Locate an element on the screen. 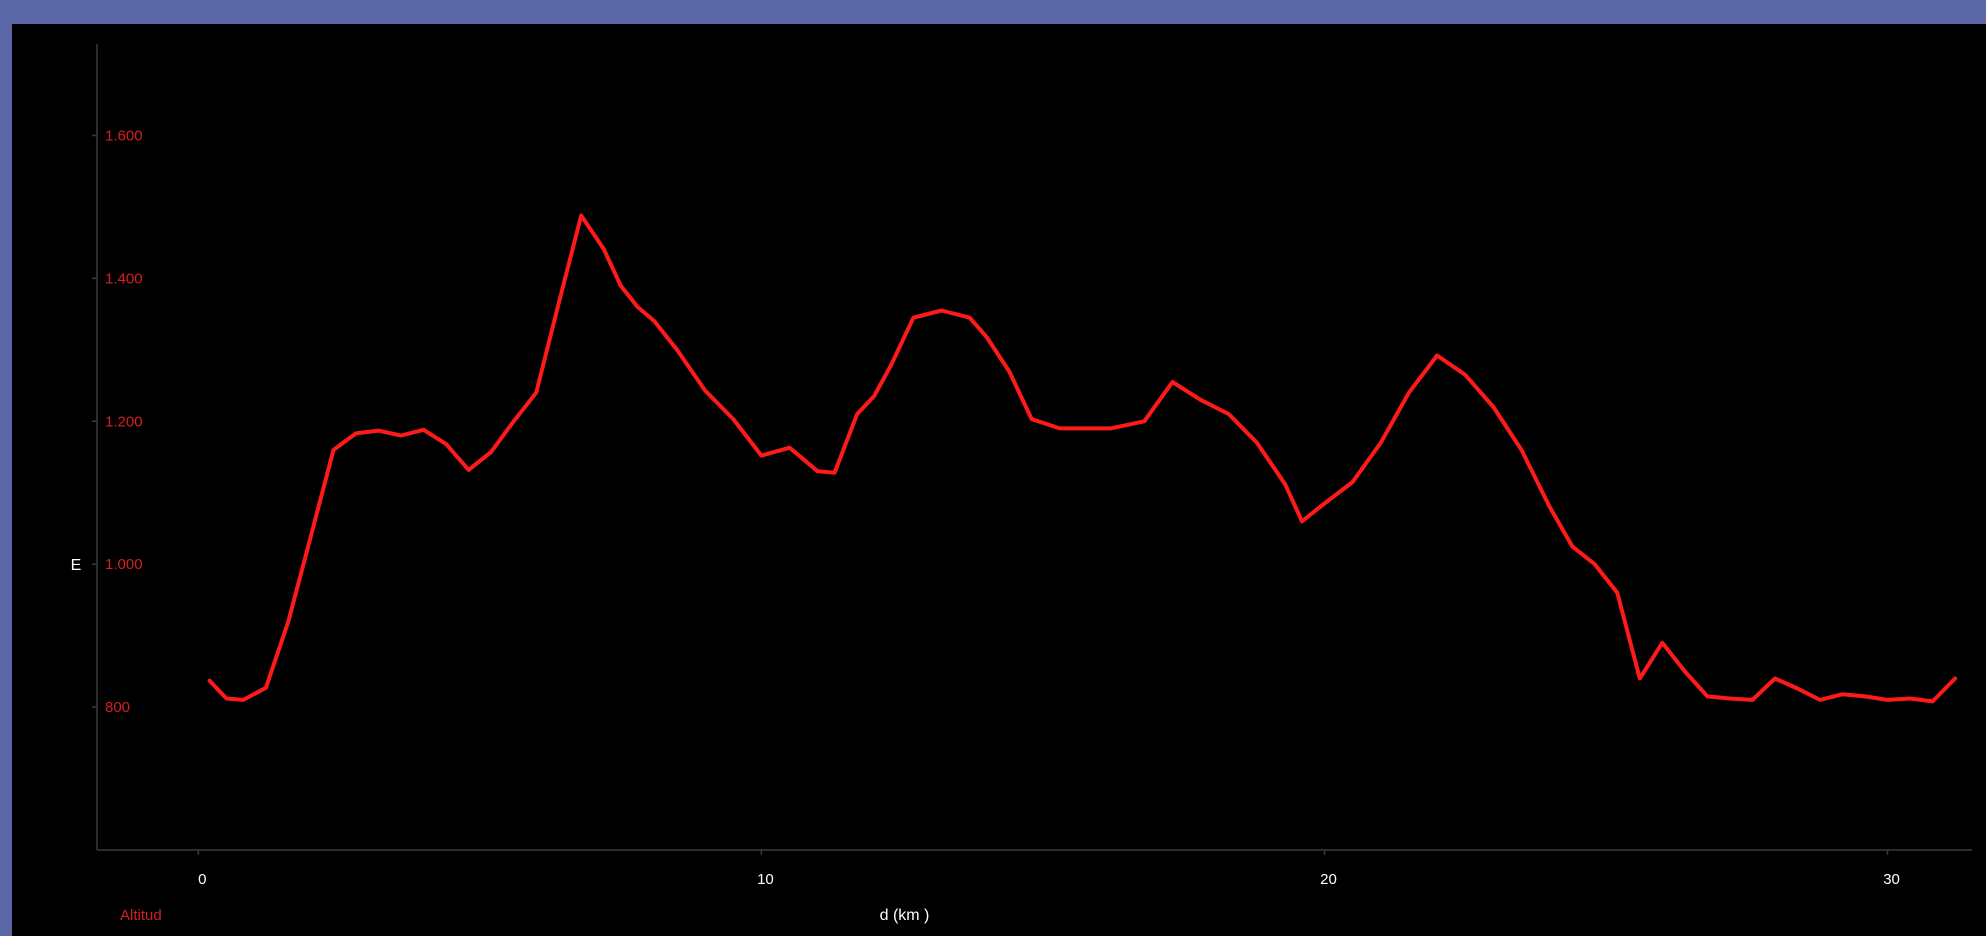 This screenshot has height=936, width=1986. y-tick-label: 1.200 is located at coordinates (124, 421).